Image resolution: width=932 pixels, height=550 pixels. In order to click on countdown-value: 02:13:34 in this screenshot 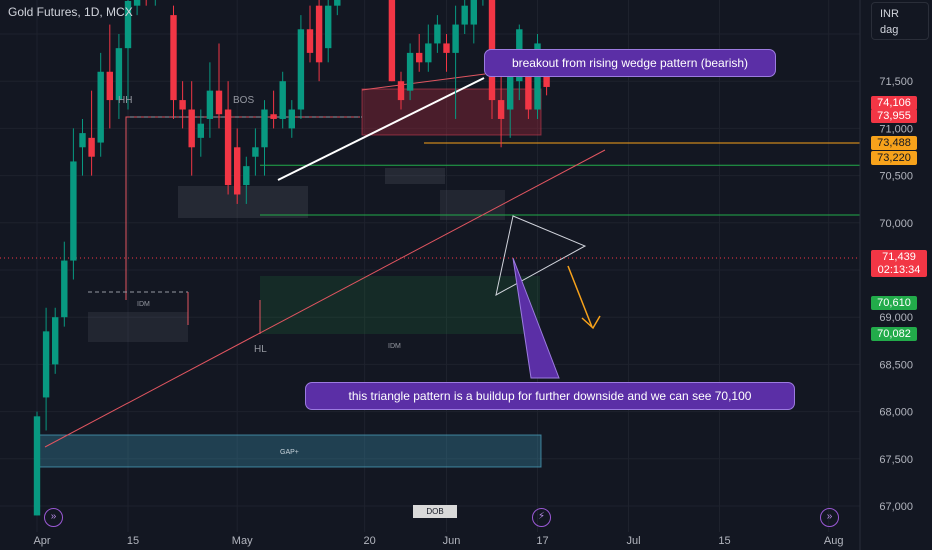, I will do `click(899, 270)`.